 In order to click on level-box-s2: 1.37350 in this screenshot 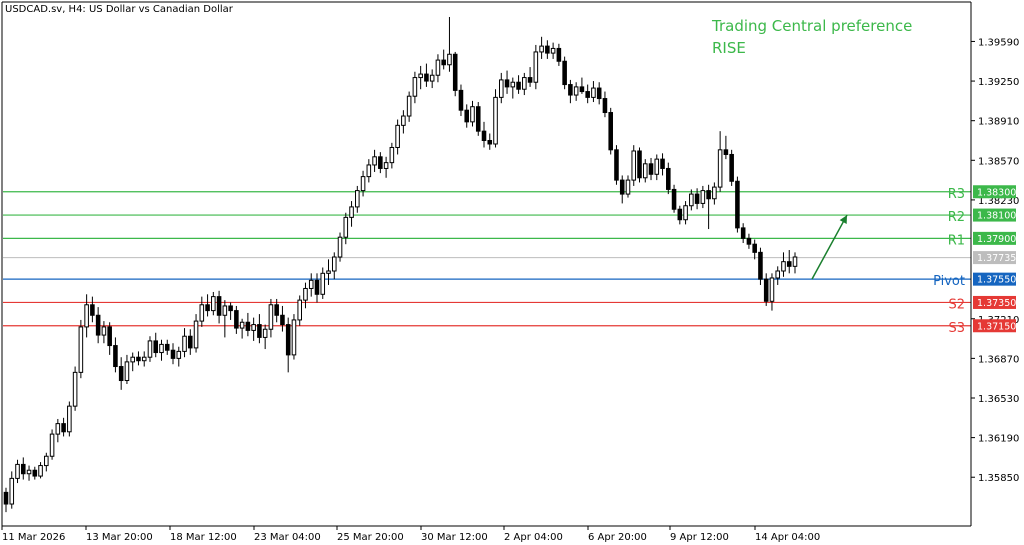, I will do `click(994, 302)`.